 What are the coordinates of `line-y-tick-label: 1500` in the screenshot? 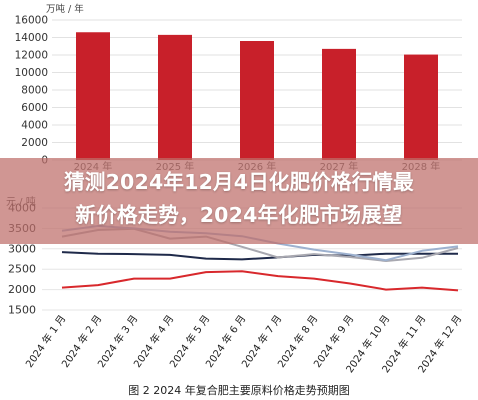 It's located at (22, 310).